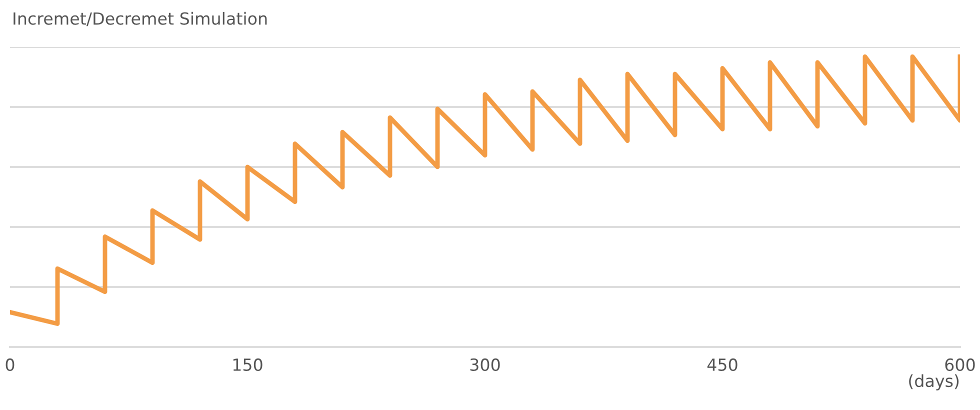  Describe the element at coordinates (247, 365) in the screenshot. I see `x-tick-label: 150` at that location.